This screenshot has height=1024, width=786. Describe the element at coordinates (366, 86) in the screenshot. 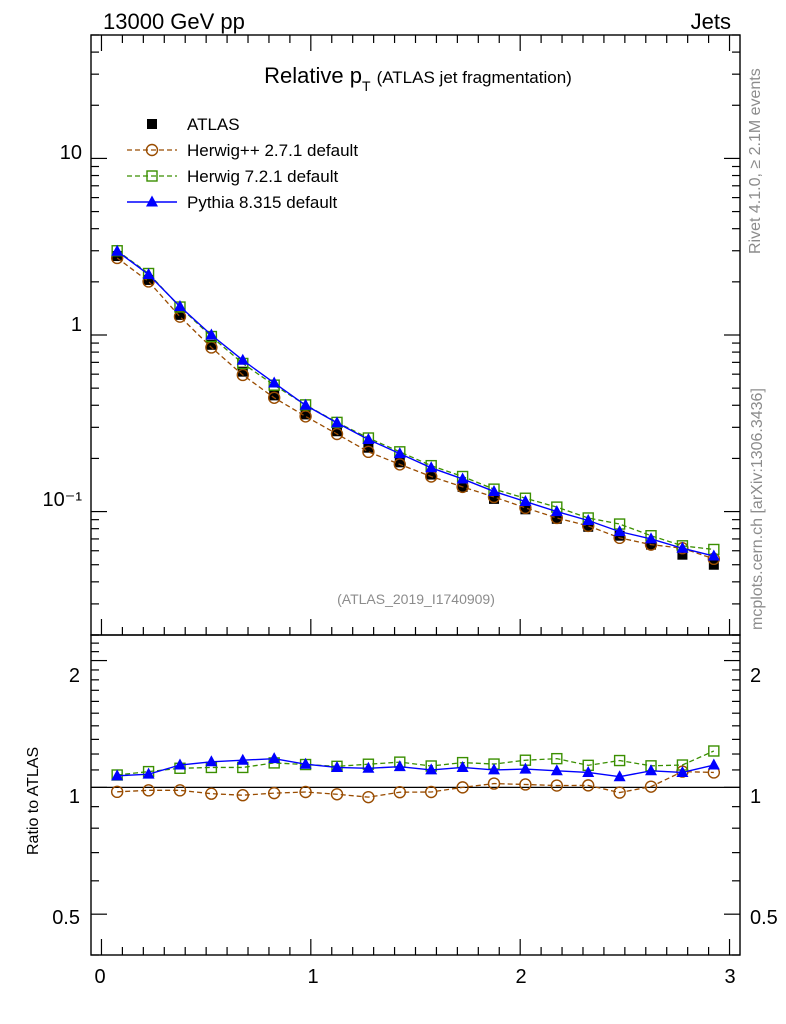

I see `title-sub: T` at that location.